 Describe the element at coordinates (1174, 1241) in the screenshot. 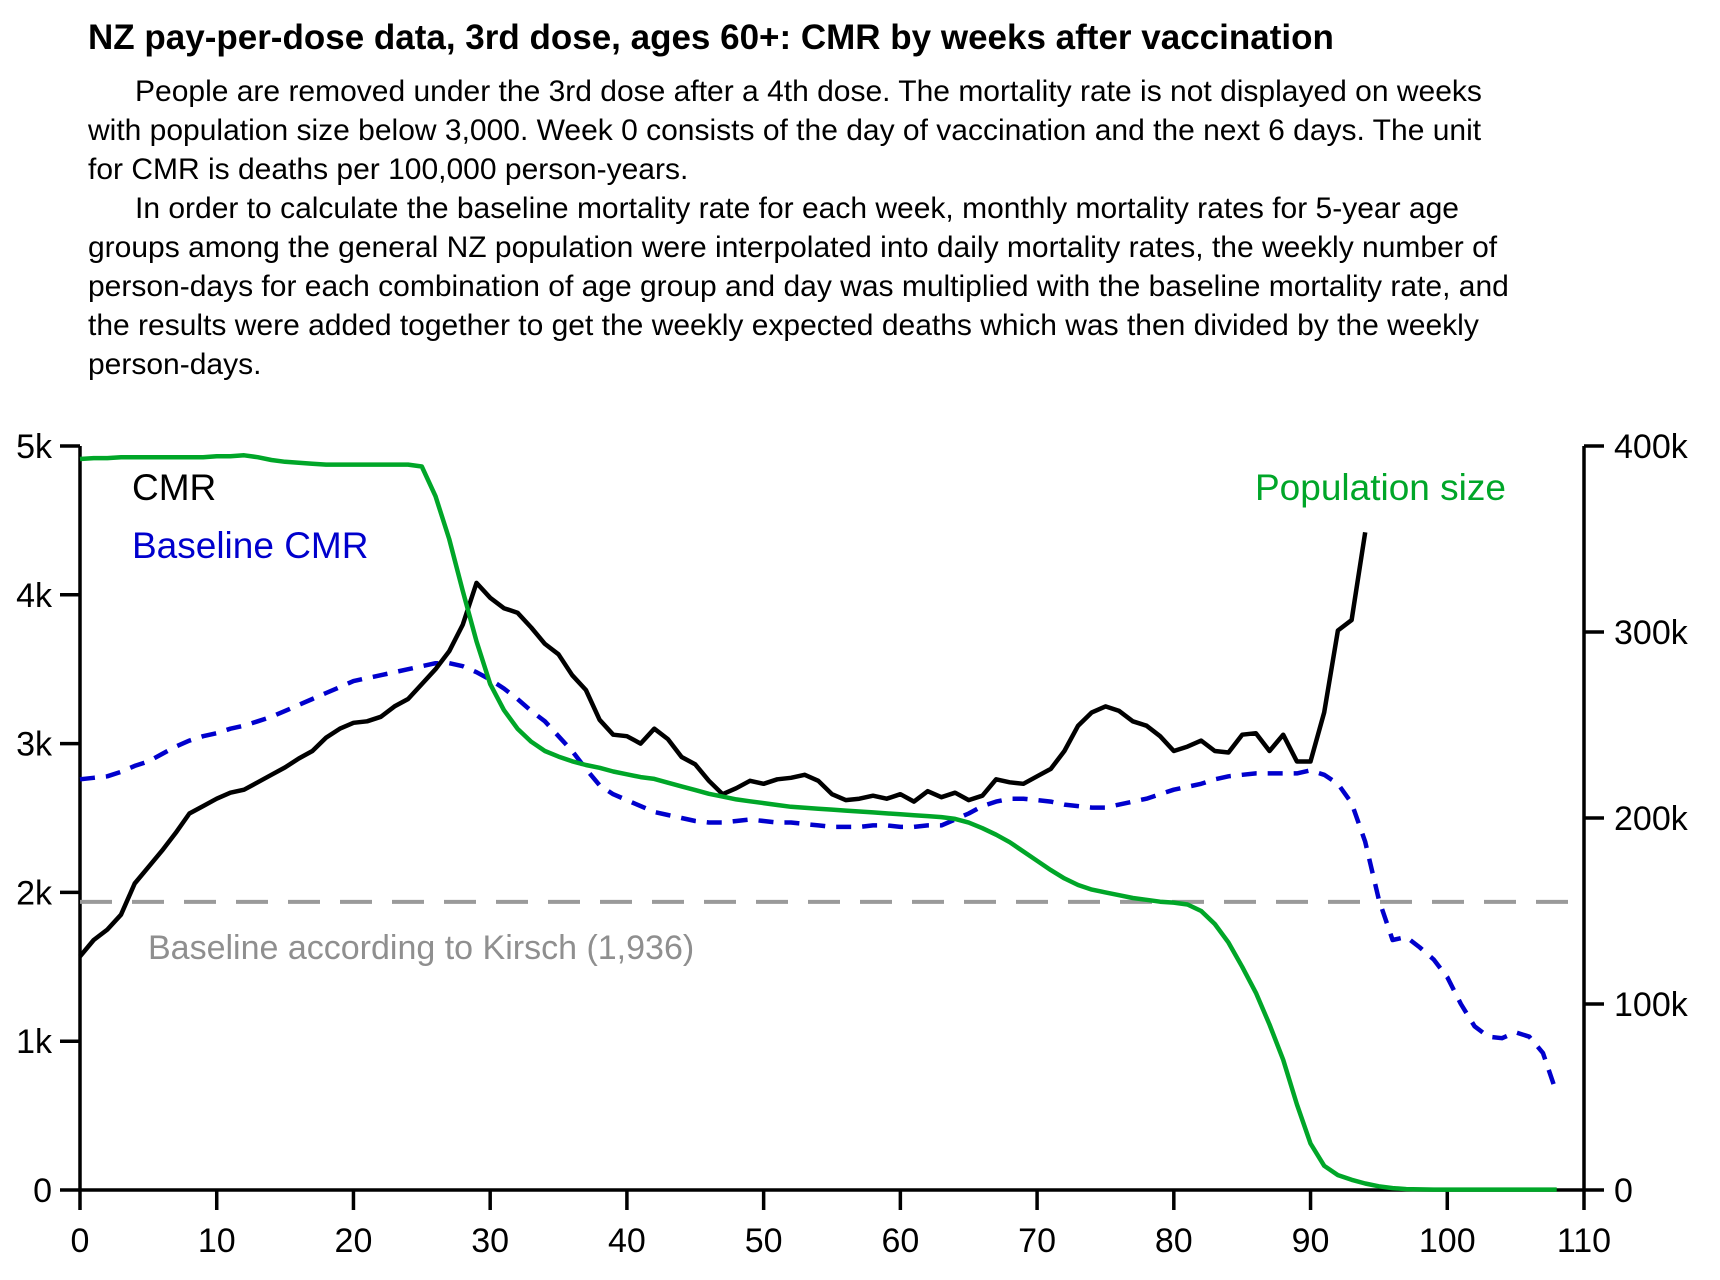

I see `x-axis-label-80: 80` at that location.